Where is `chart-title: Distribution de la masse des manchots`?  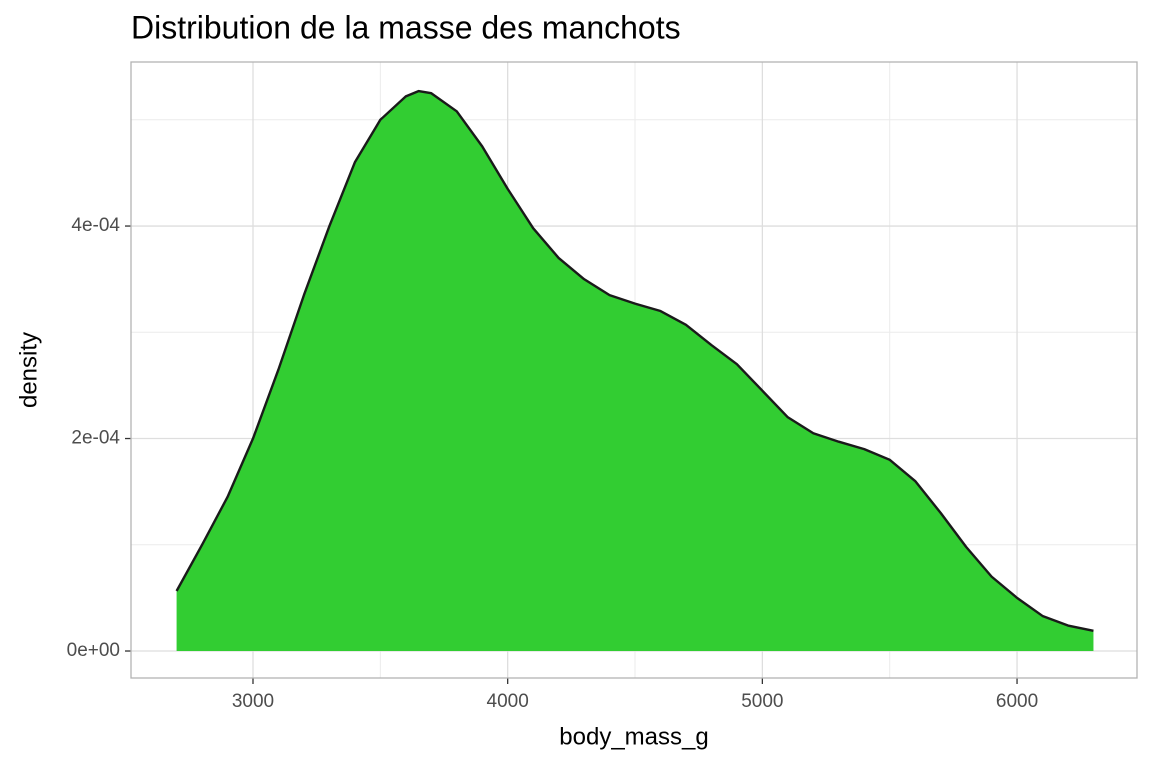
chart-title: Distribution de la masse des manchots is located at coordinates (406, 27).